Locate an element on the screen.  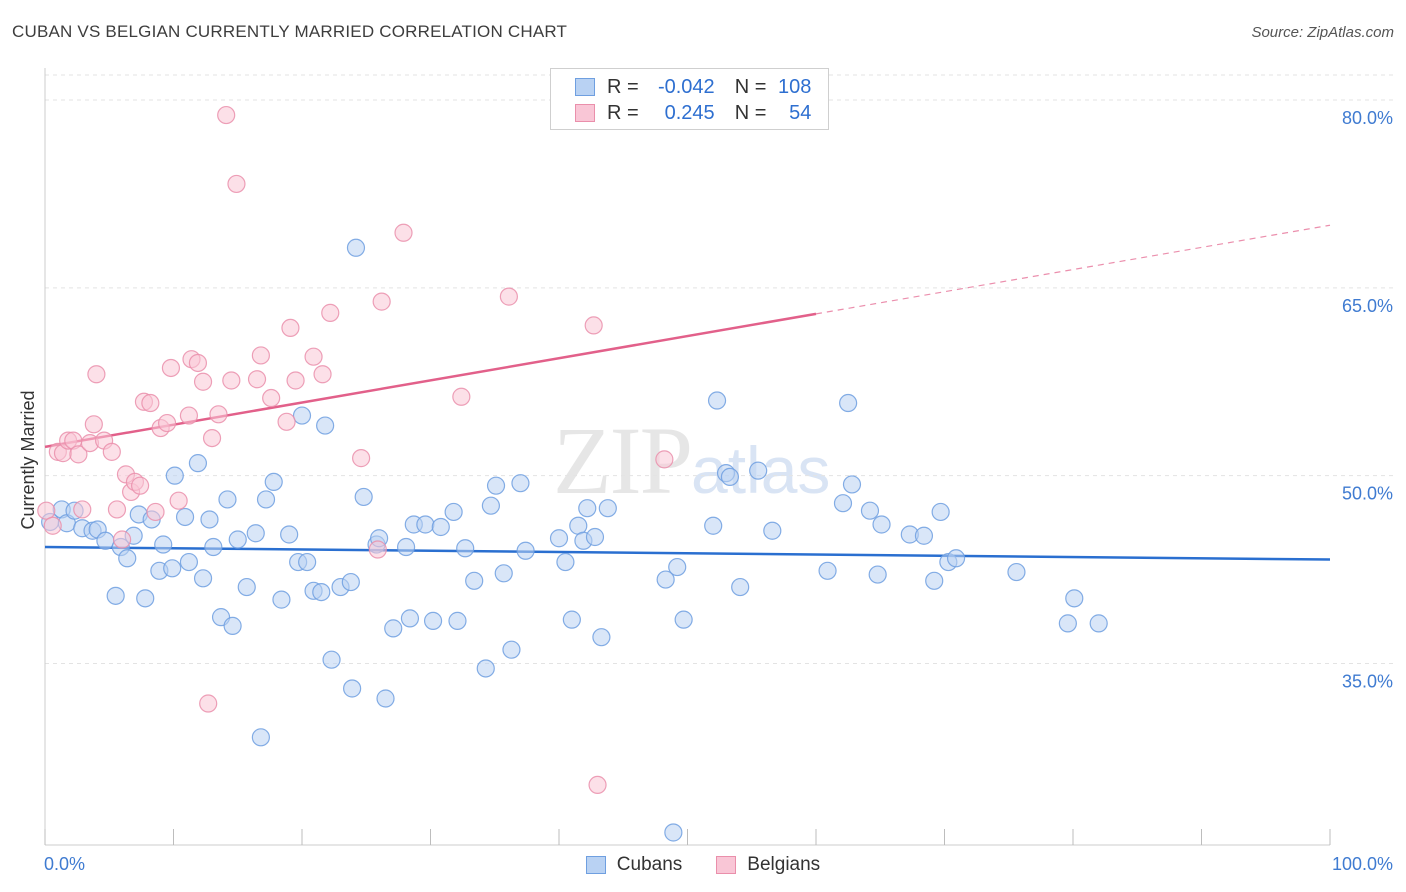
cubans-legend-swatch is located at coordinates (595, 865).